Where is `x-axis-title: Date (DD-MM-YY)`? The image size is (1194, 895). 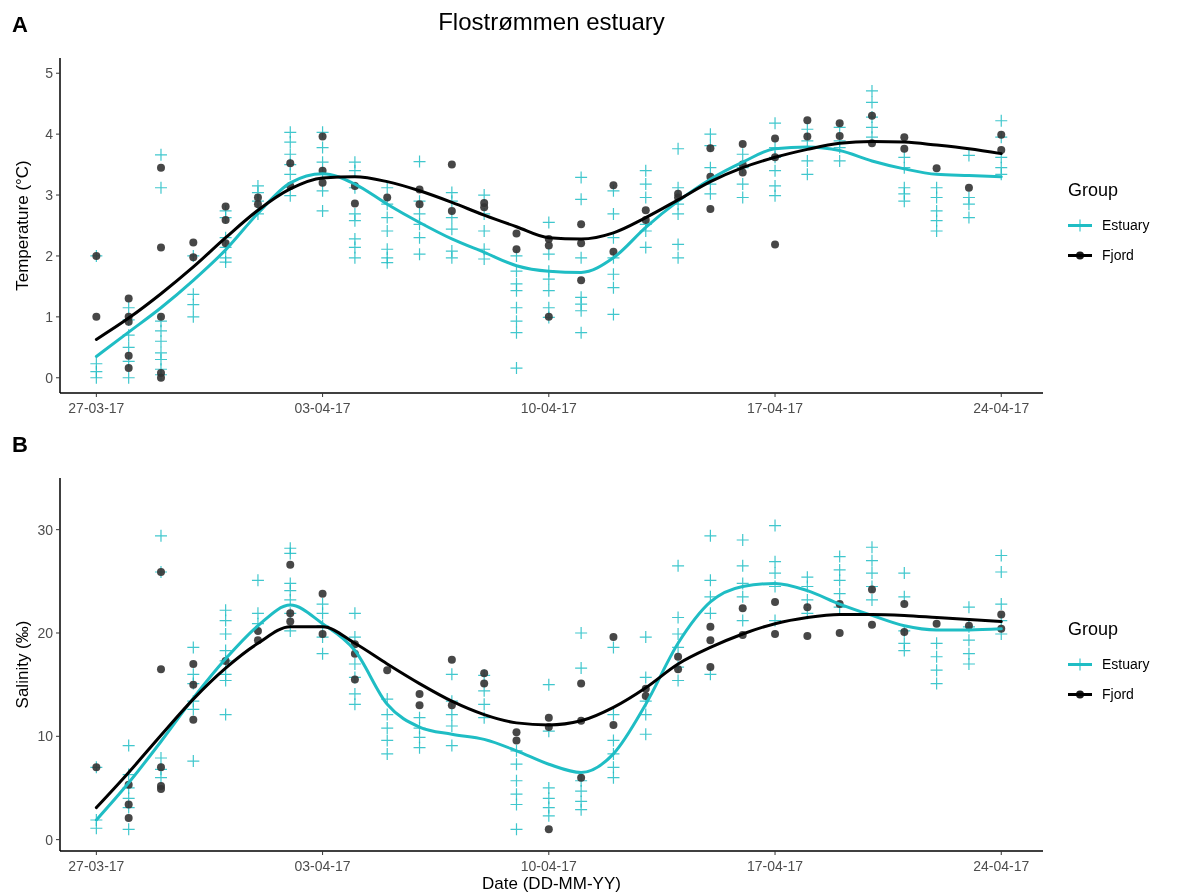 x-axis-title: Date (DD-MM-YY) is located at coordinates (551, 883).